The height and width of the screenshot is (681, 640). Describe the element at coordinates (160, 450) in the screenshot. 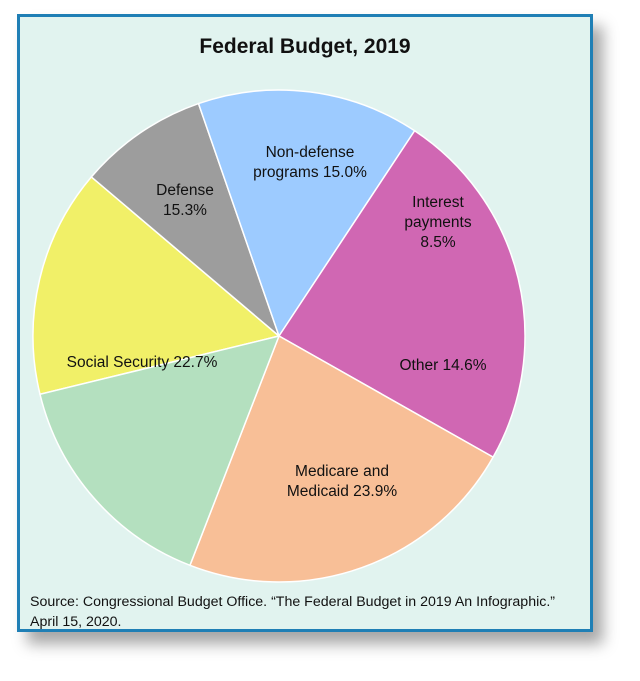

I see `pie-slice-defense` at that location.